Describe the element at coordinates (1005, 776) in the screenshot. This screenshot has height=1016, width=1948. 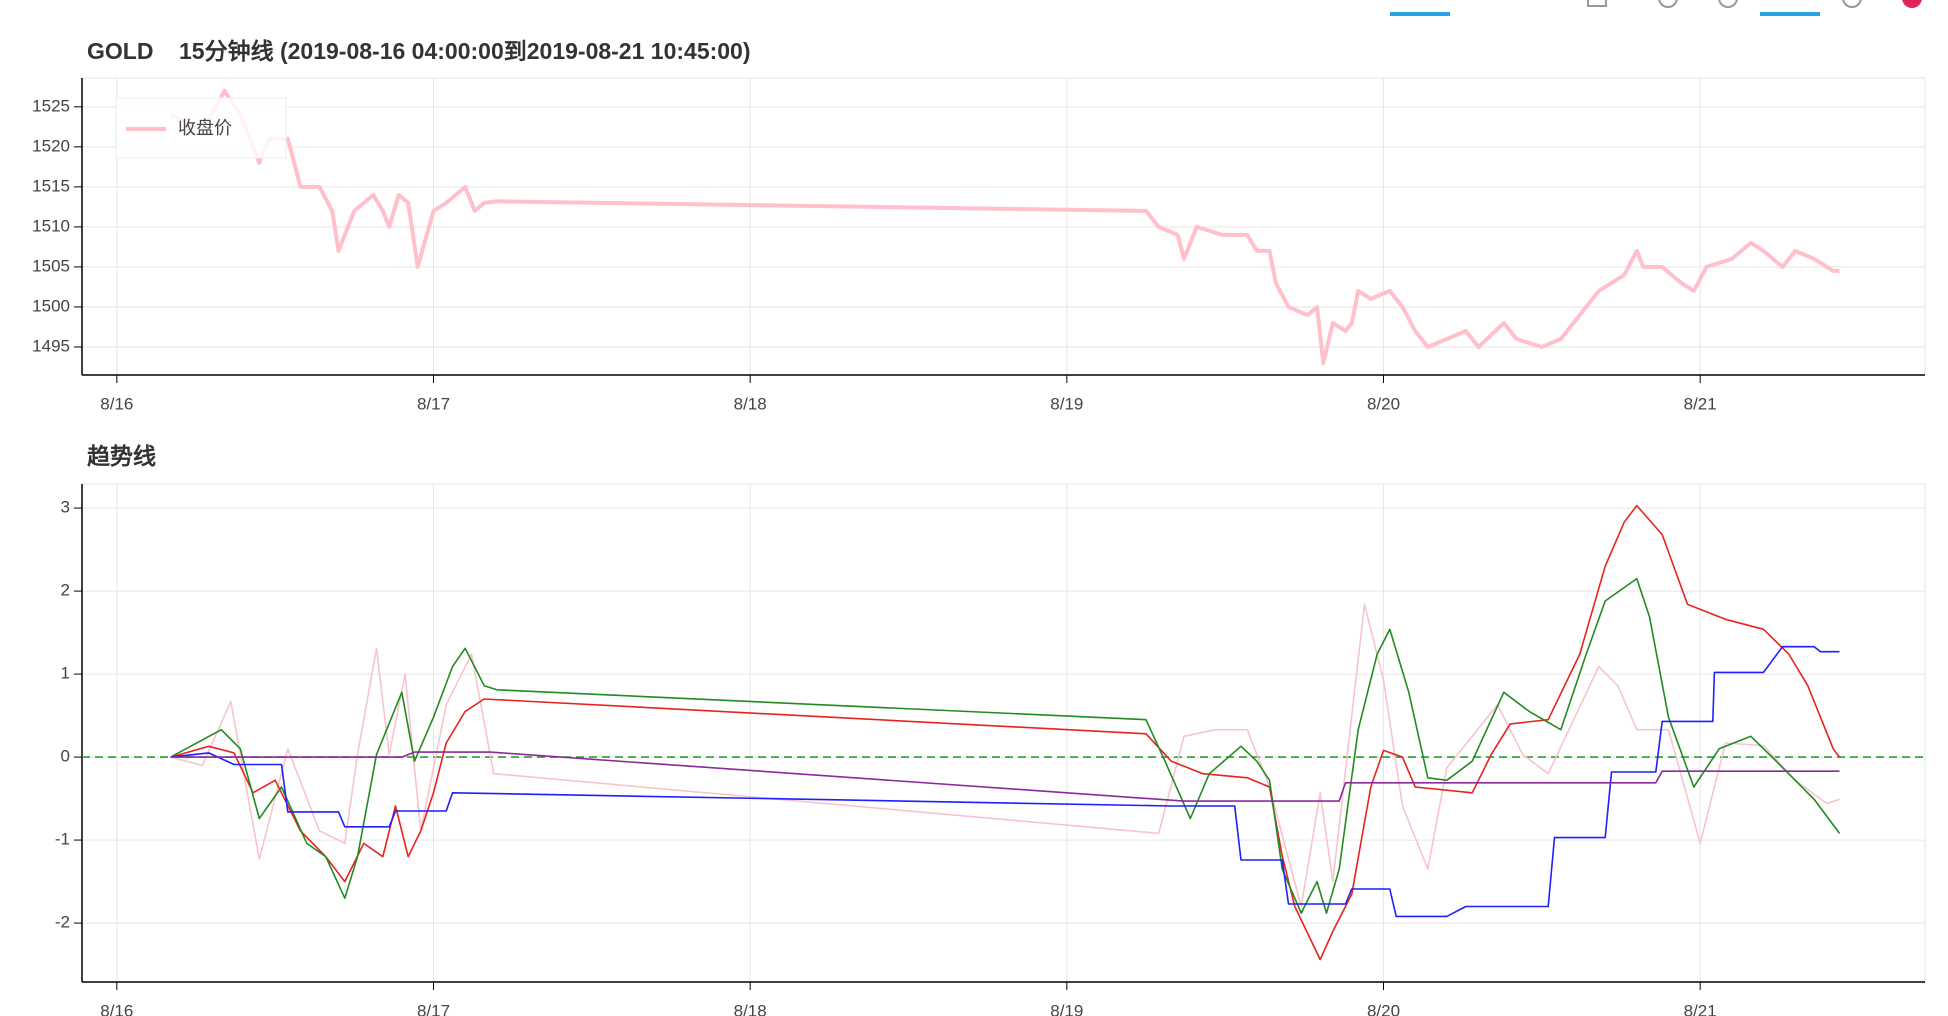
I see `series-line` at that location.